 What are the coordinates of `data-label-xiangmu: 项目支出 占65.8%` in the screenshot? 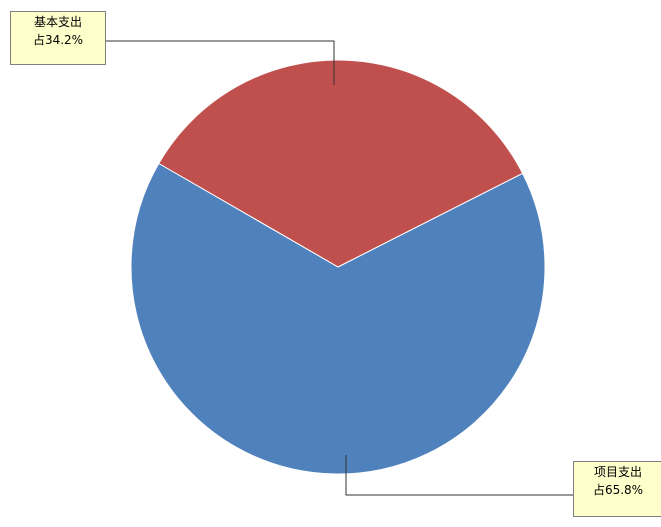 It's located at (617, 489).